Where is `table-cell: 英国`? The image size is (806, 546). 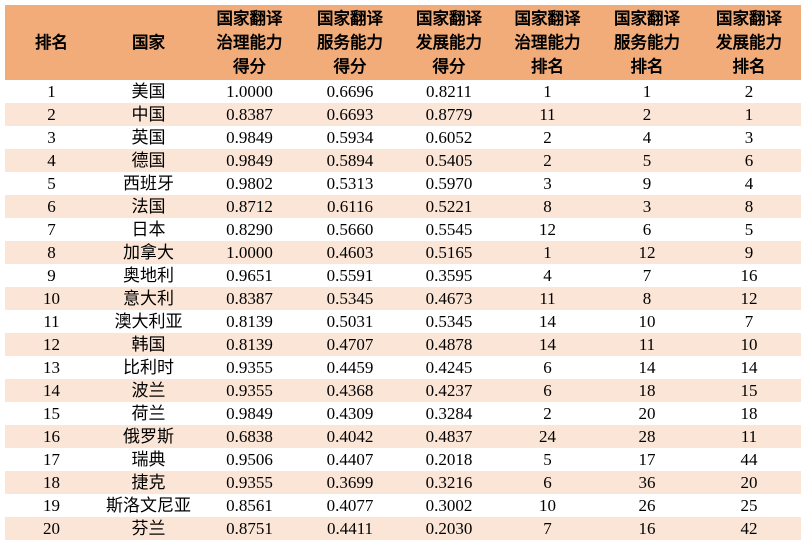
table-cell: 英国 is located at coordinates (148, 137).